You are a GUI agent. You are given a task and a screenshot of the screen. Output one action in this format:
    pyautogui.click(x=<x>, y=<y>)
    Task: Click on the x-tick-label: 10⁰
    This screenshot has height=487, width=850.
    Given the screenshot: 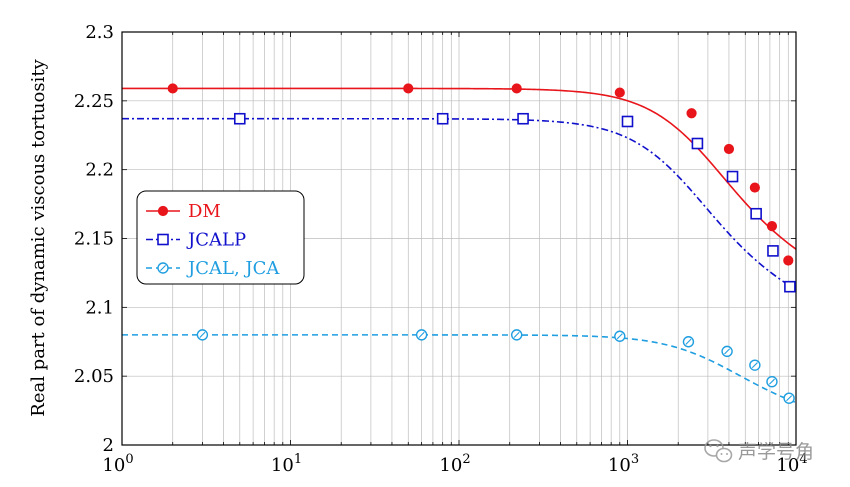 What is the action you would take?
    pyautogui.click(x=117, y=464)
    